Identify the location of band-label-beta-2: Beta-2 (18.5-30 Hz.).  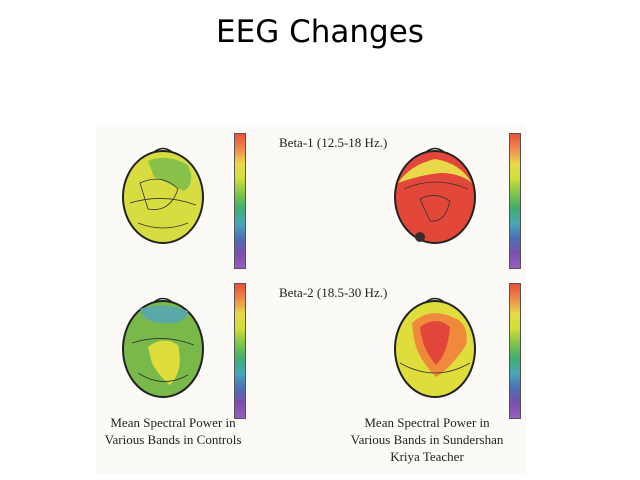
(333, 292).